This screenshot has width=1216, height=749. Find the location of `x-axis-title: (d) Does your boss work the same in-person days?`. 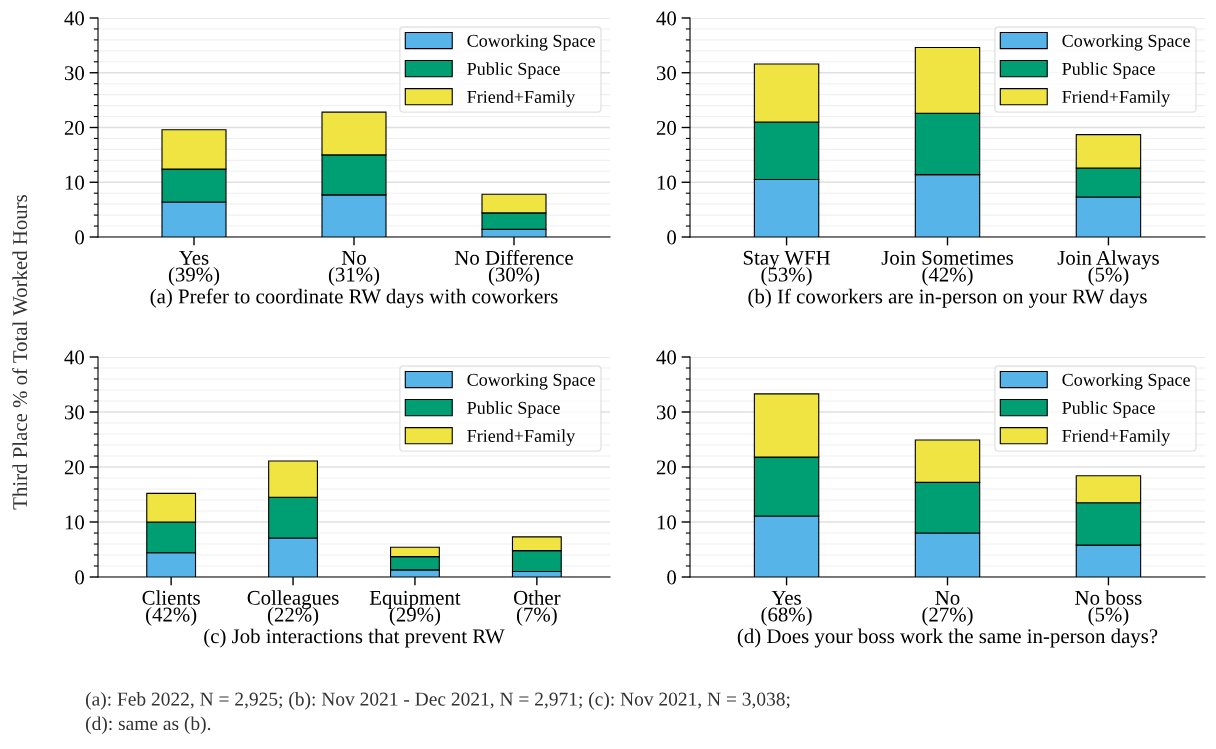

x-axis-title: (d) Does your boss work the same in-person days? is located at coordinates (947, 638).